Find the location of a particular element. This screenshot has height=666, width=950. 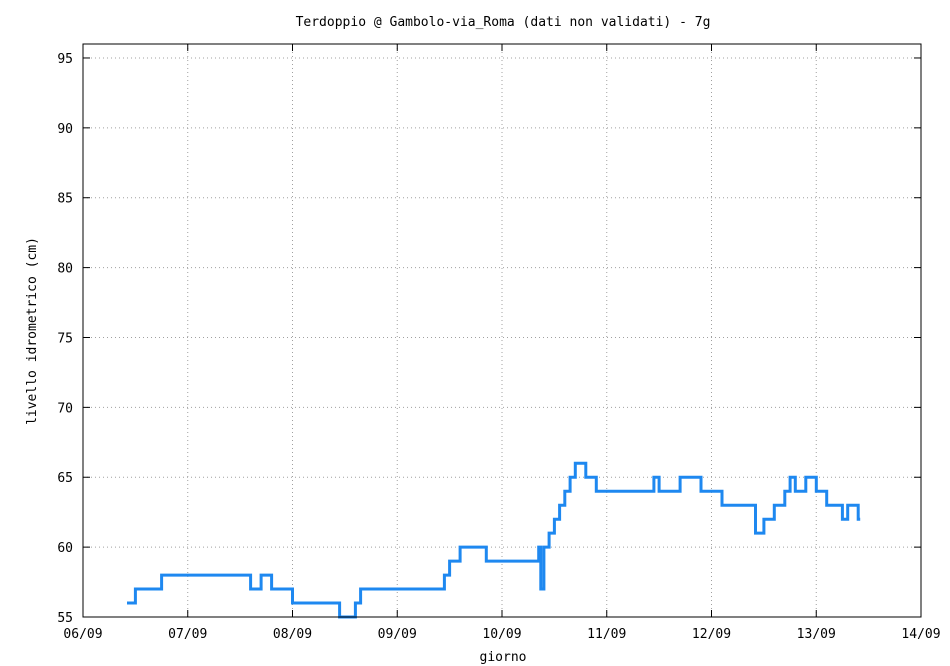

y-tick-labels: 55 60 65 70 75 80 85 90 95 is located at coordinates (65, 339).